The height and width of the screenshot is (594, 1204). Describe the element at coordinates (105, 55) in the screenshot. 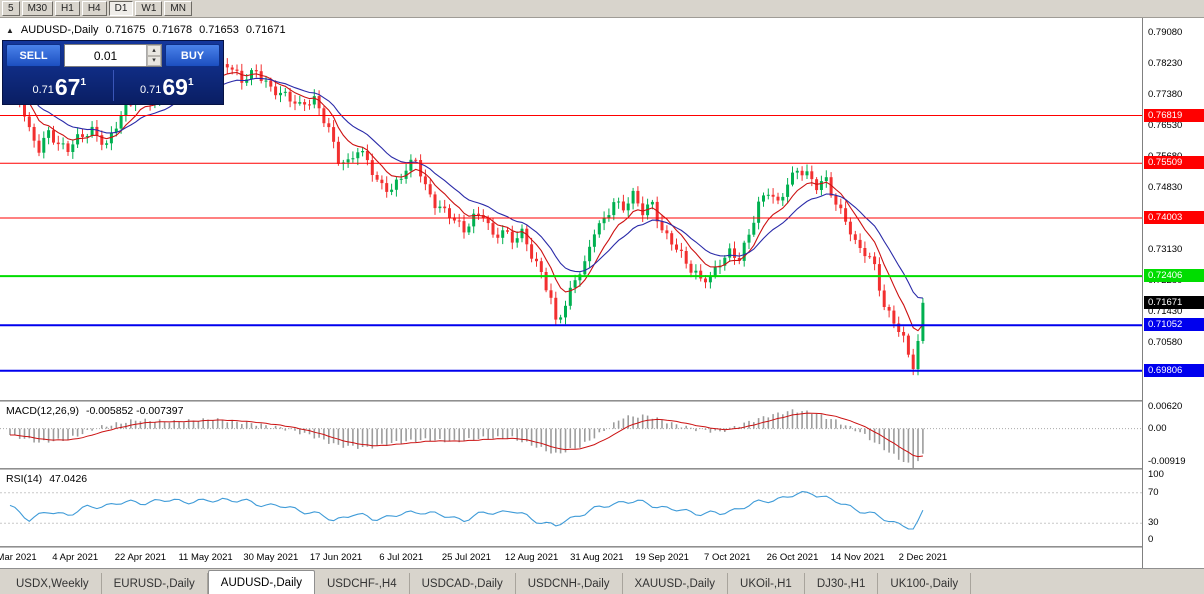

I see `lot-size-input: 0.01` at that location.